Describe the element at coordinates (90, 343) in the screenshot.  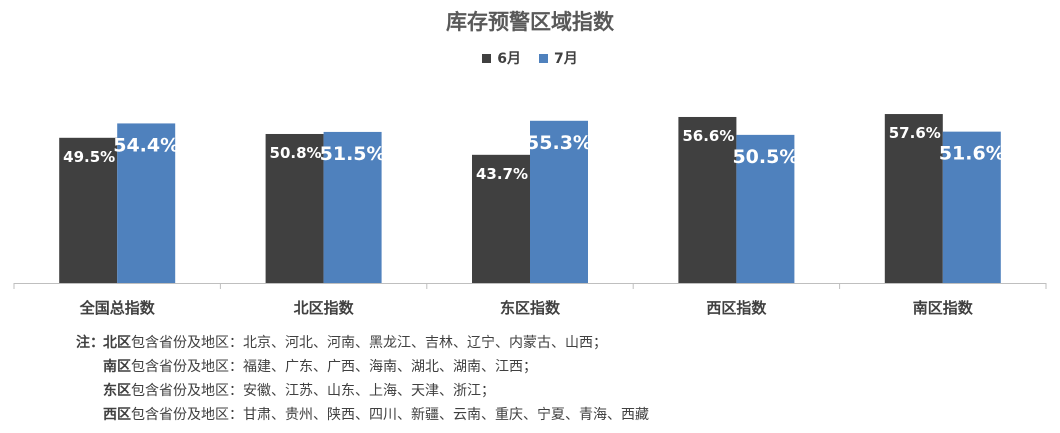
I see `note-prefix: 注：` at that location.